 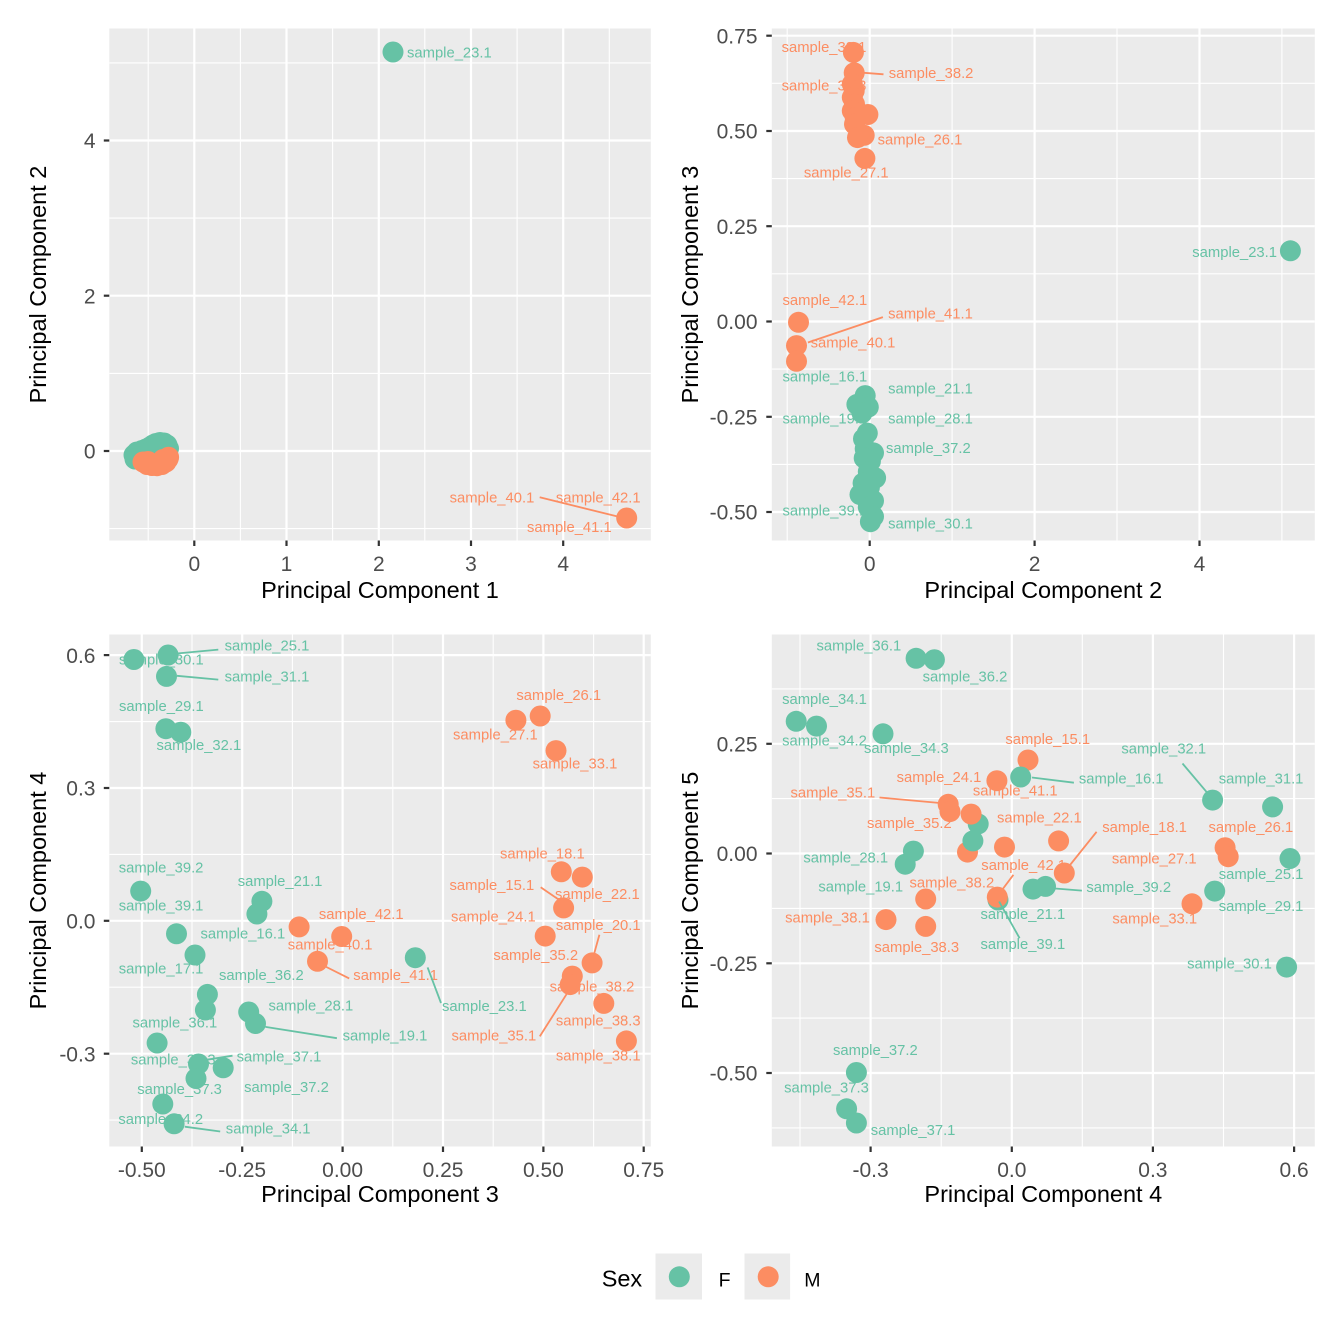 I want to click on svg-text: sample_35.2, so click(x=535, y=956).